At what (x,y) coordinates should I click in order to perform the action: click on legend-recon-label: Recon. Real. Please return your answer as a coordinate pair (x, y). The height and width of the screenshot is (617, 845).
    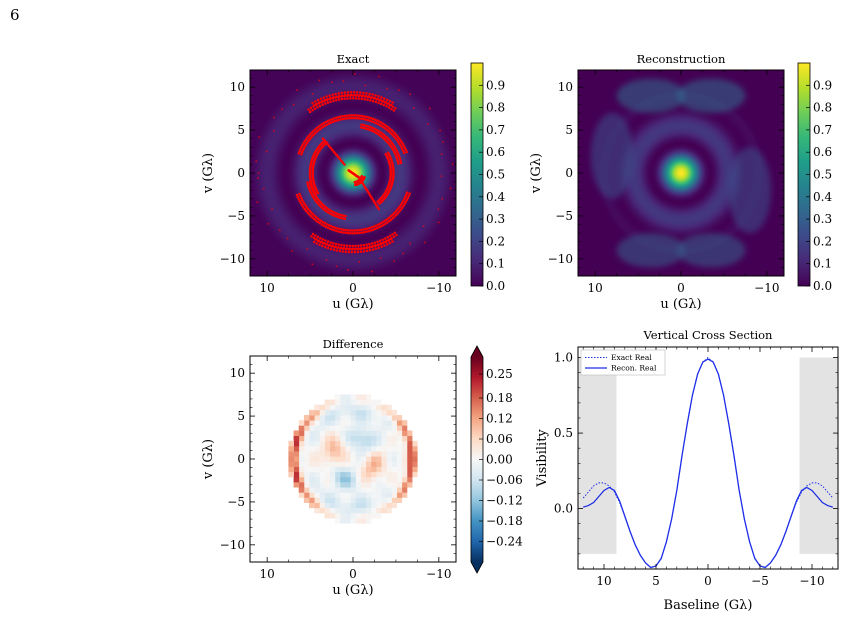
    Looking at the image, I should click on (634, 368).